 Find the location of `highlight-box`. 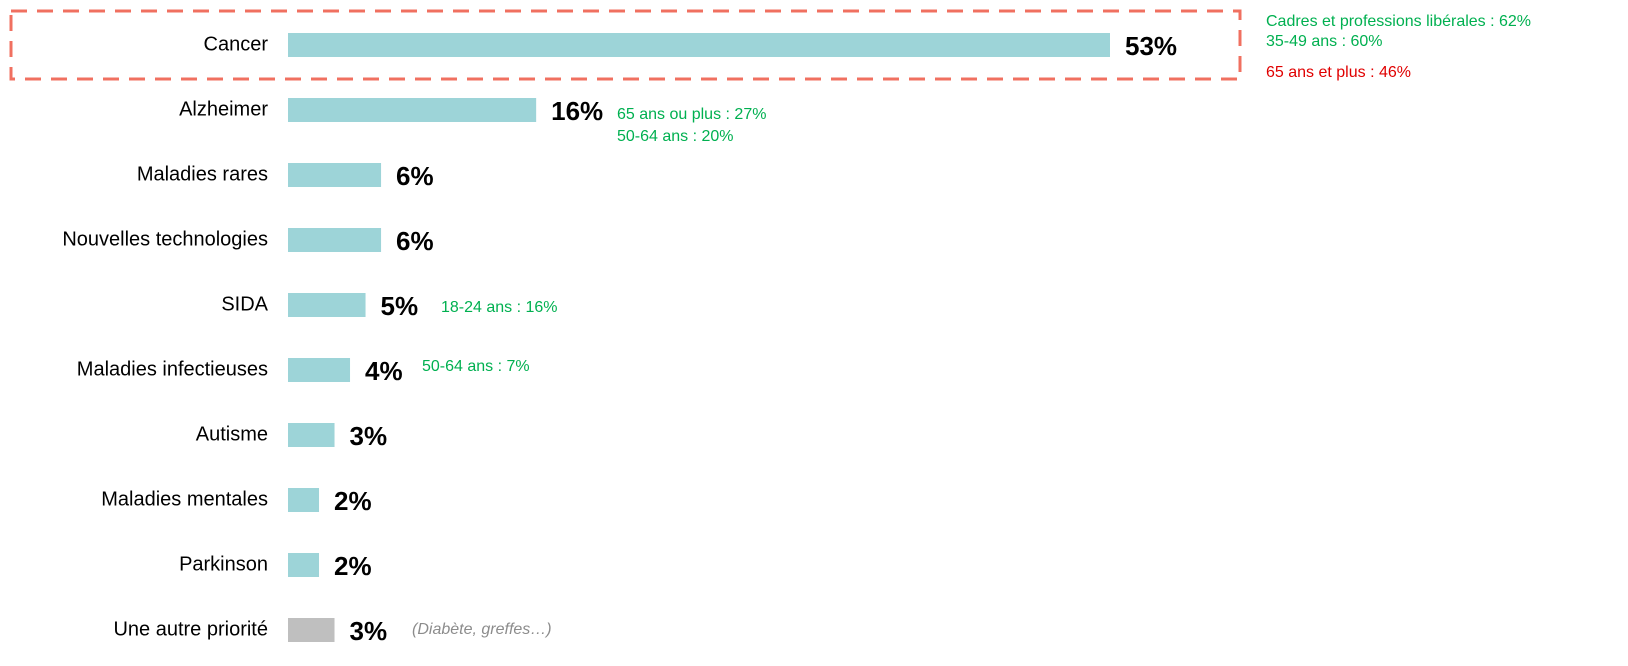

highlight-box is located at coordinates (625, 45).